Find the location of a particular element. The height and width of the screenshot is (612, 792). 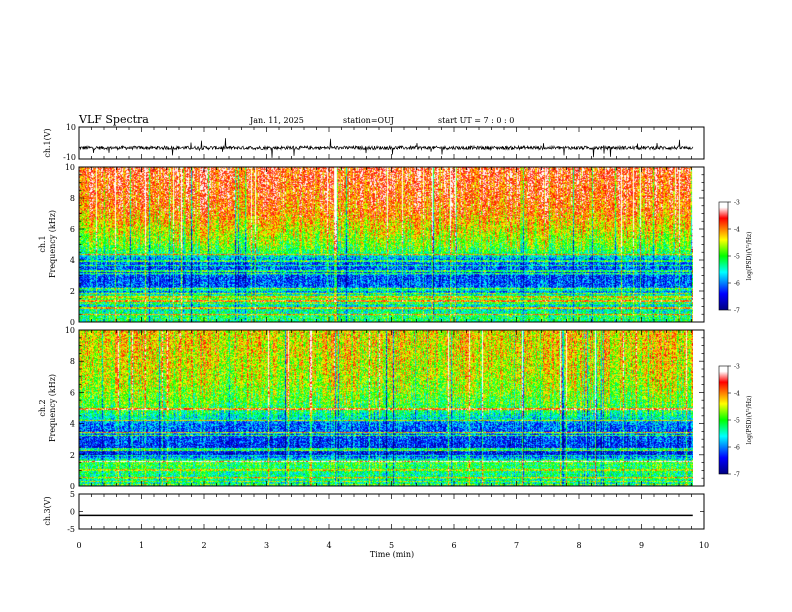

ch2-spectrogram-ylabel-channel: ch.2 is located at coordinates (42, 407).